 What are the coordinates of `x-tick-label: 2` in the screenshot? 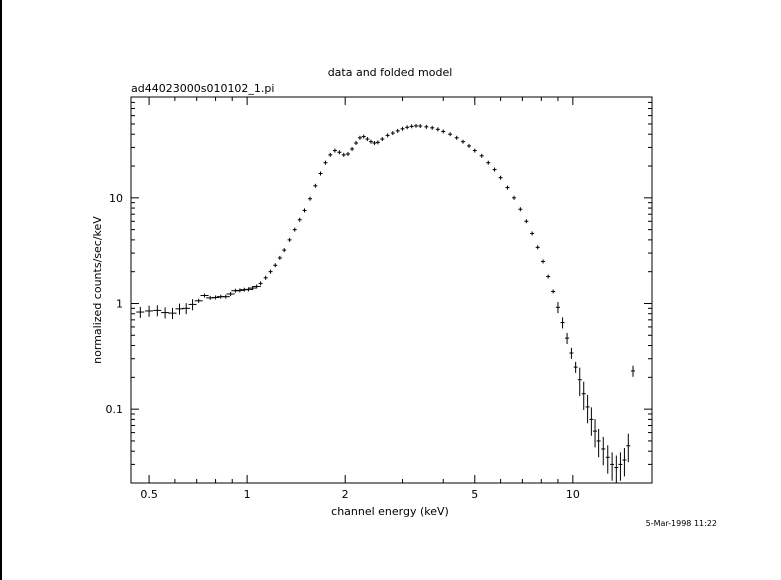 It's located at (345, 494).